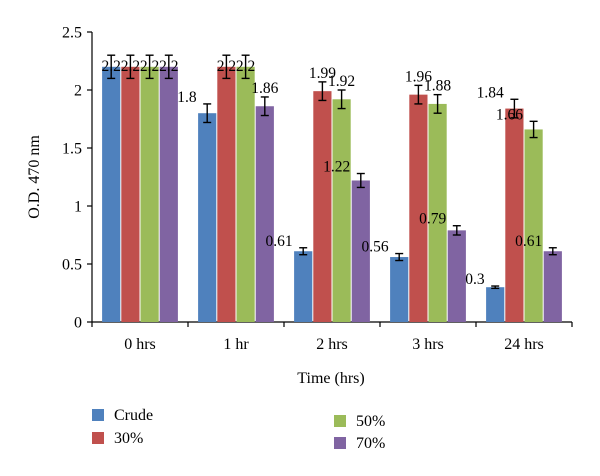 This screenshot has width=600, height=476. Describe the element at coordinates (72, 265) in the screenshot. I see `y-tick-label: 0.5` at that location.